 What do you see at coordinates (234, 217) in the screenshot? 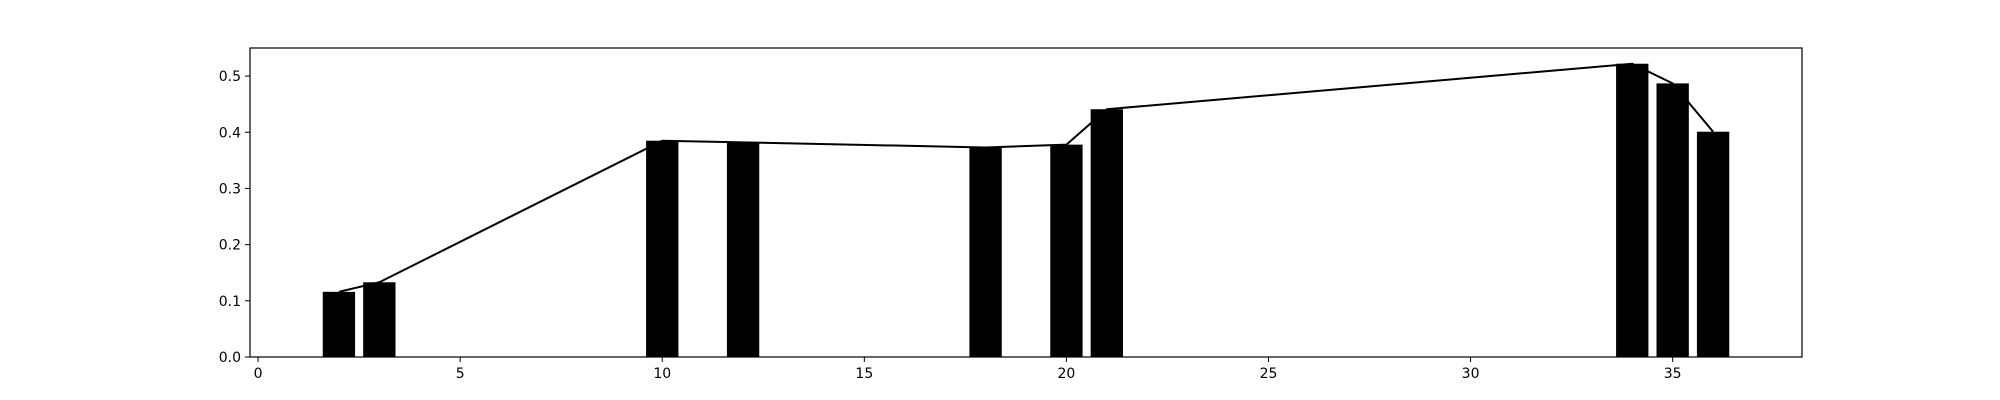
I see `y-axis: 0.0 0.1 0.2 0.3 0.4 0.5` at bounding box center [234, 217].